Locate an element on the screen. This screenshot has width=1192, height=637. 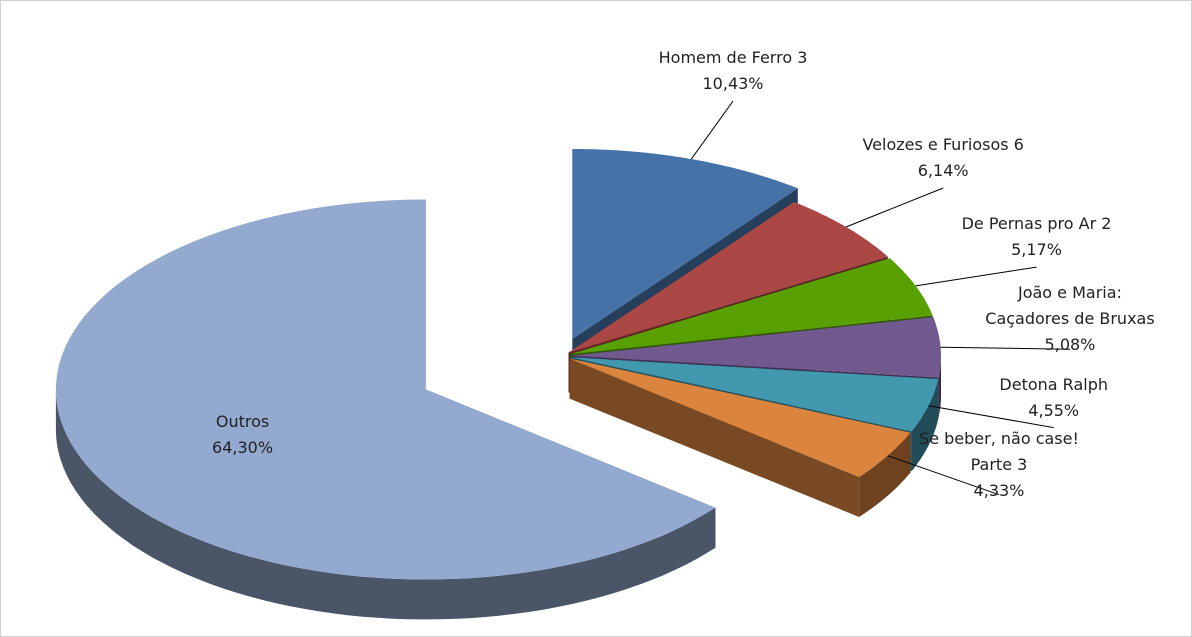
category-label: Homem de Ferro 3 is located at coordinates (733, 58).